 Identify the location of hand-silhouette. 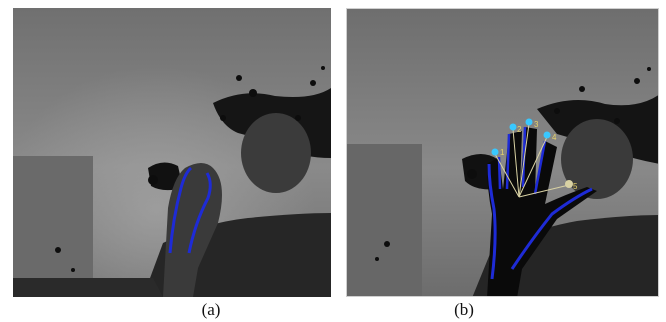
(542, 211).